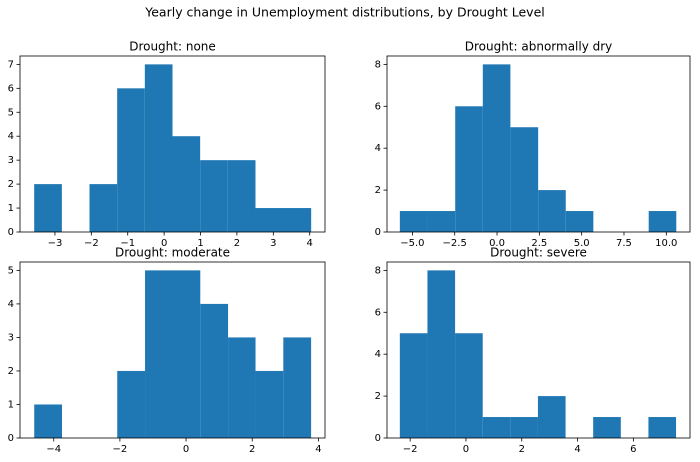 This screenshot has width=700, height=462. Describe the element at coordinates (539, 243) in the screenshot. I see `x-tick-label: 2.5` at that location.